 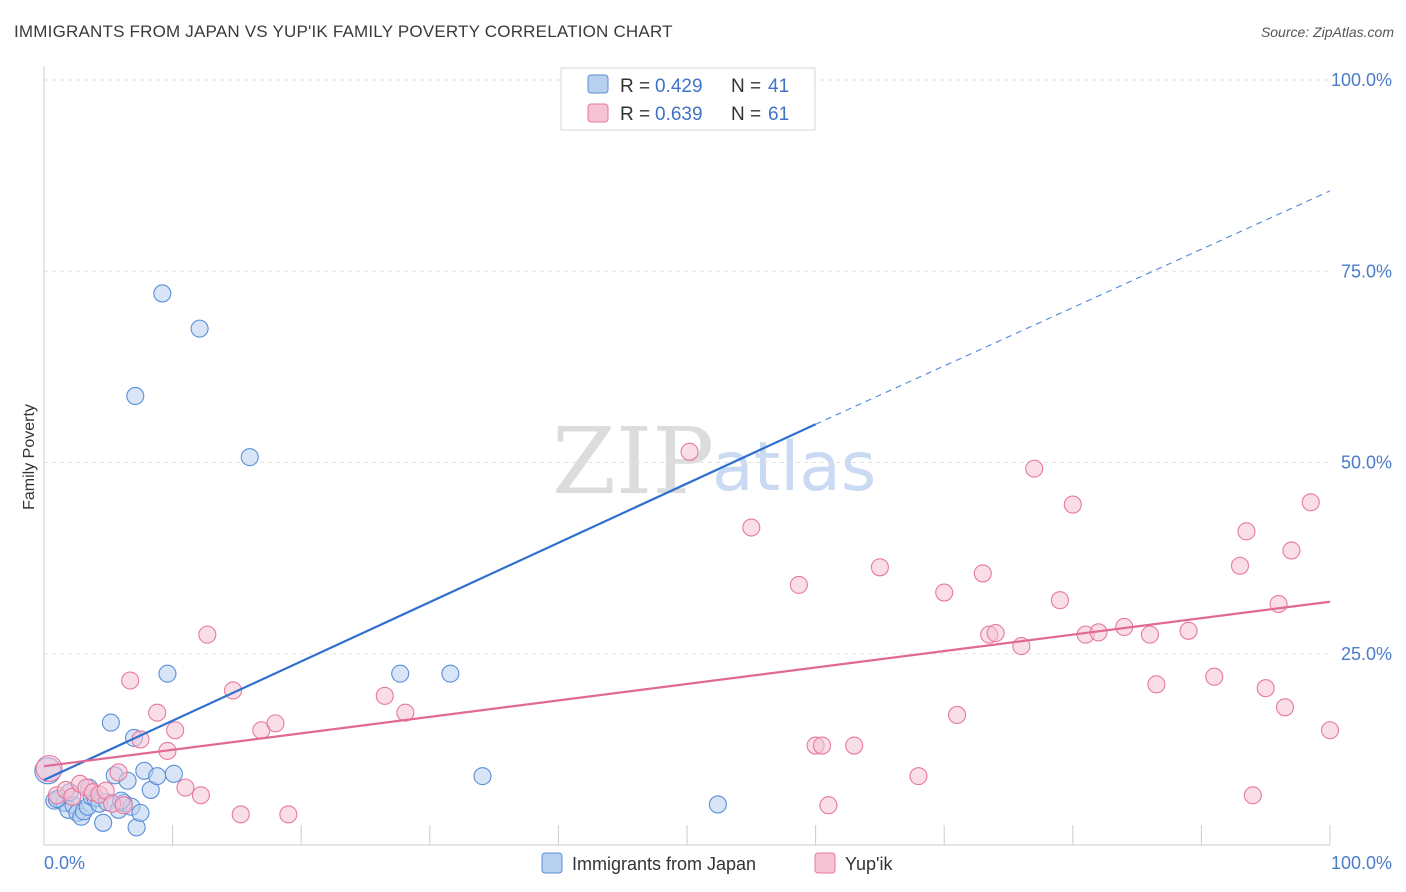 I want to click on watermark-atlas: atlas, so click(x=794, y=467).